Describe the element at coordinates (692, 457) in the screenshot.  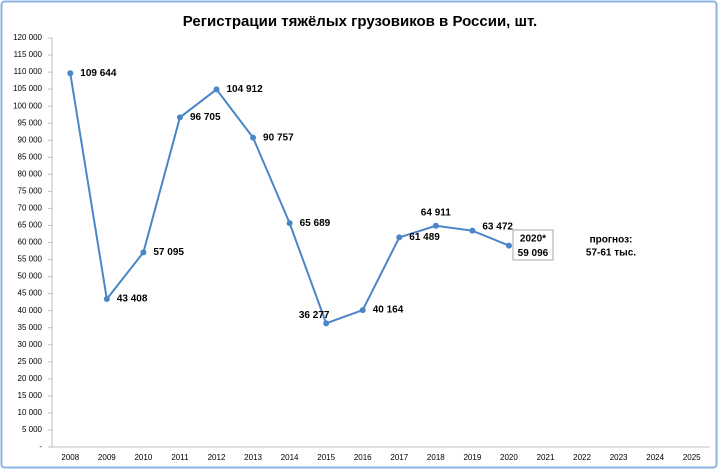
I see `x-tick-label: 2025` at that location.